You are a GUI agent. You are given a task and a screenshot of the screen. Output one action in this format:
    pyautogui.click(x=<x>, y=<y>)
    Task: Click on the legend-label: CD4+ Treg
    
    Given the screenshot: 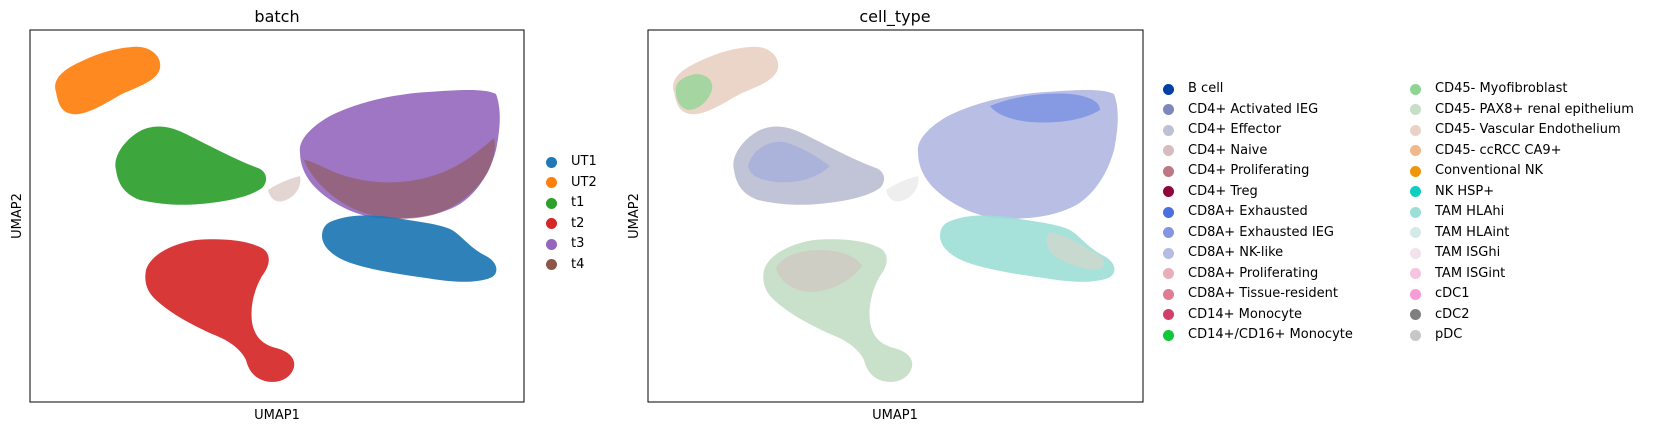 What is the action you would take?
    pyautogui.click(x=1223, y=191)
    